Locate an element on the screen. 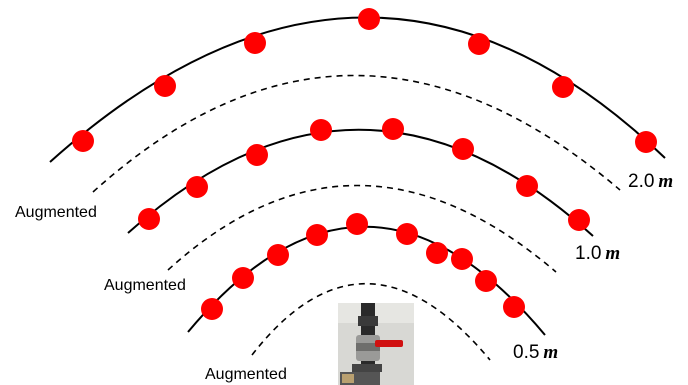 Image resolution: width=688 pixels, height=385 pixels. arc-1m-augmented-dashed is located at coordinates (362, 228).